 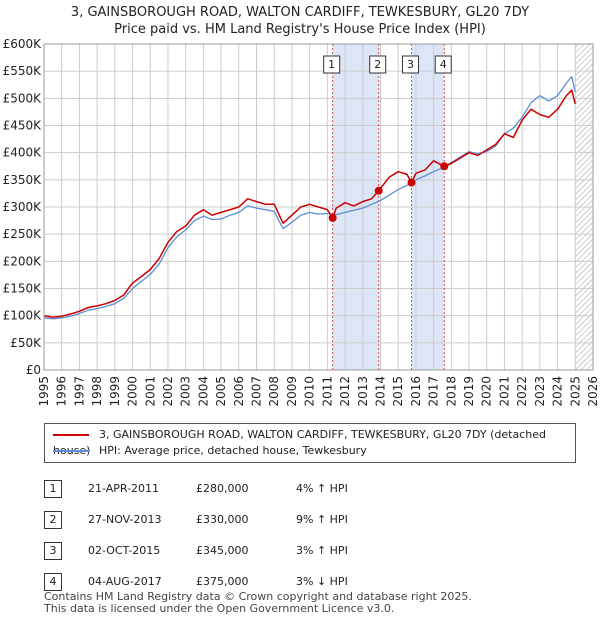 What do you see at coordinates (23, 316) in the screenshot?
I see `y-tick-label: £100K` at bounding box center [23, 316].